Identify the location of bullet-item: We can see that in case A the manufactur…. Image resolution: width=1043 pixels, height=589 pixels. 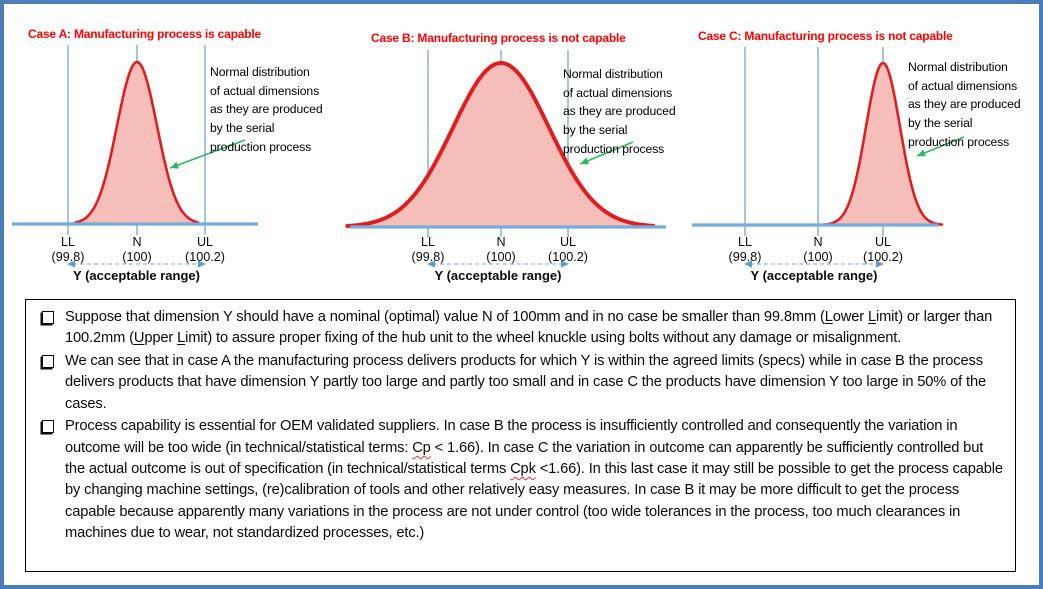
(523, 383).